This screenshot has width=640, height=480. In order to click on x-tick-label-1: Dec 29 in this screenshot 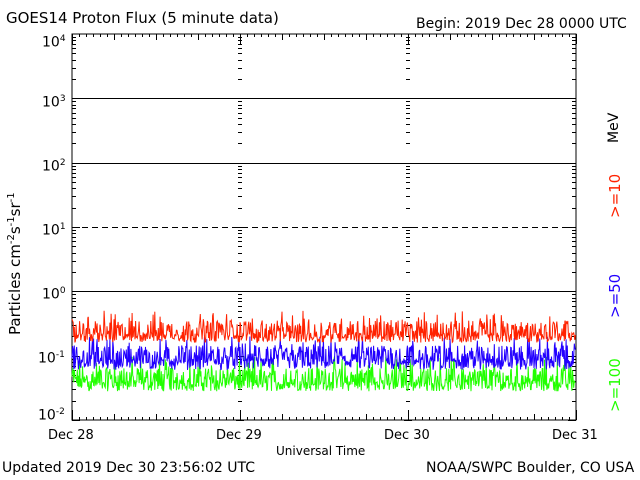, I will do `click(239, 435)`.